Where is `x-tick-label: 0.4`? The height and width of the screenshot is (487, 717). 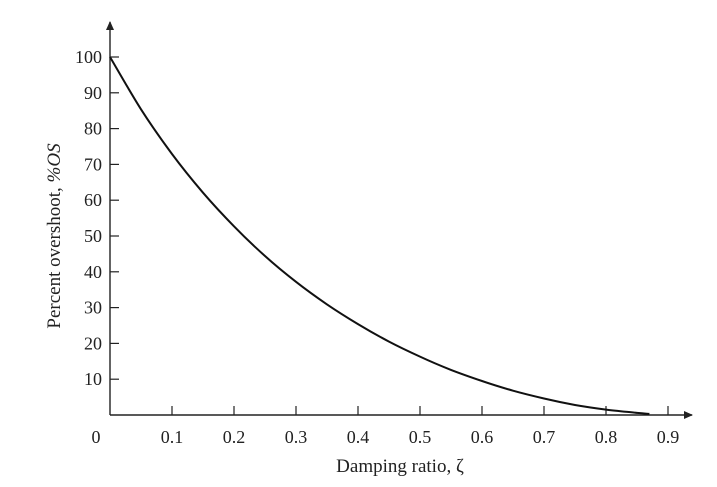 x-tick-label: 0.4 is located at coordinates (358, 437).